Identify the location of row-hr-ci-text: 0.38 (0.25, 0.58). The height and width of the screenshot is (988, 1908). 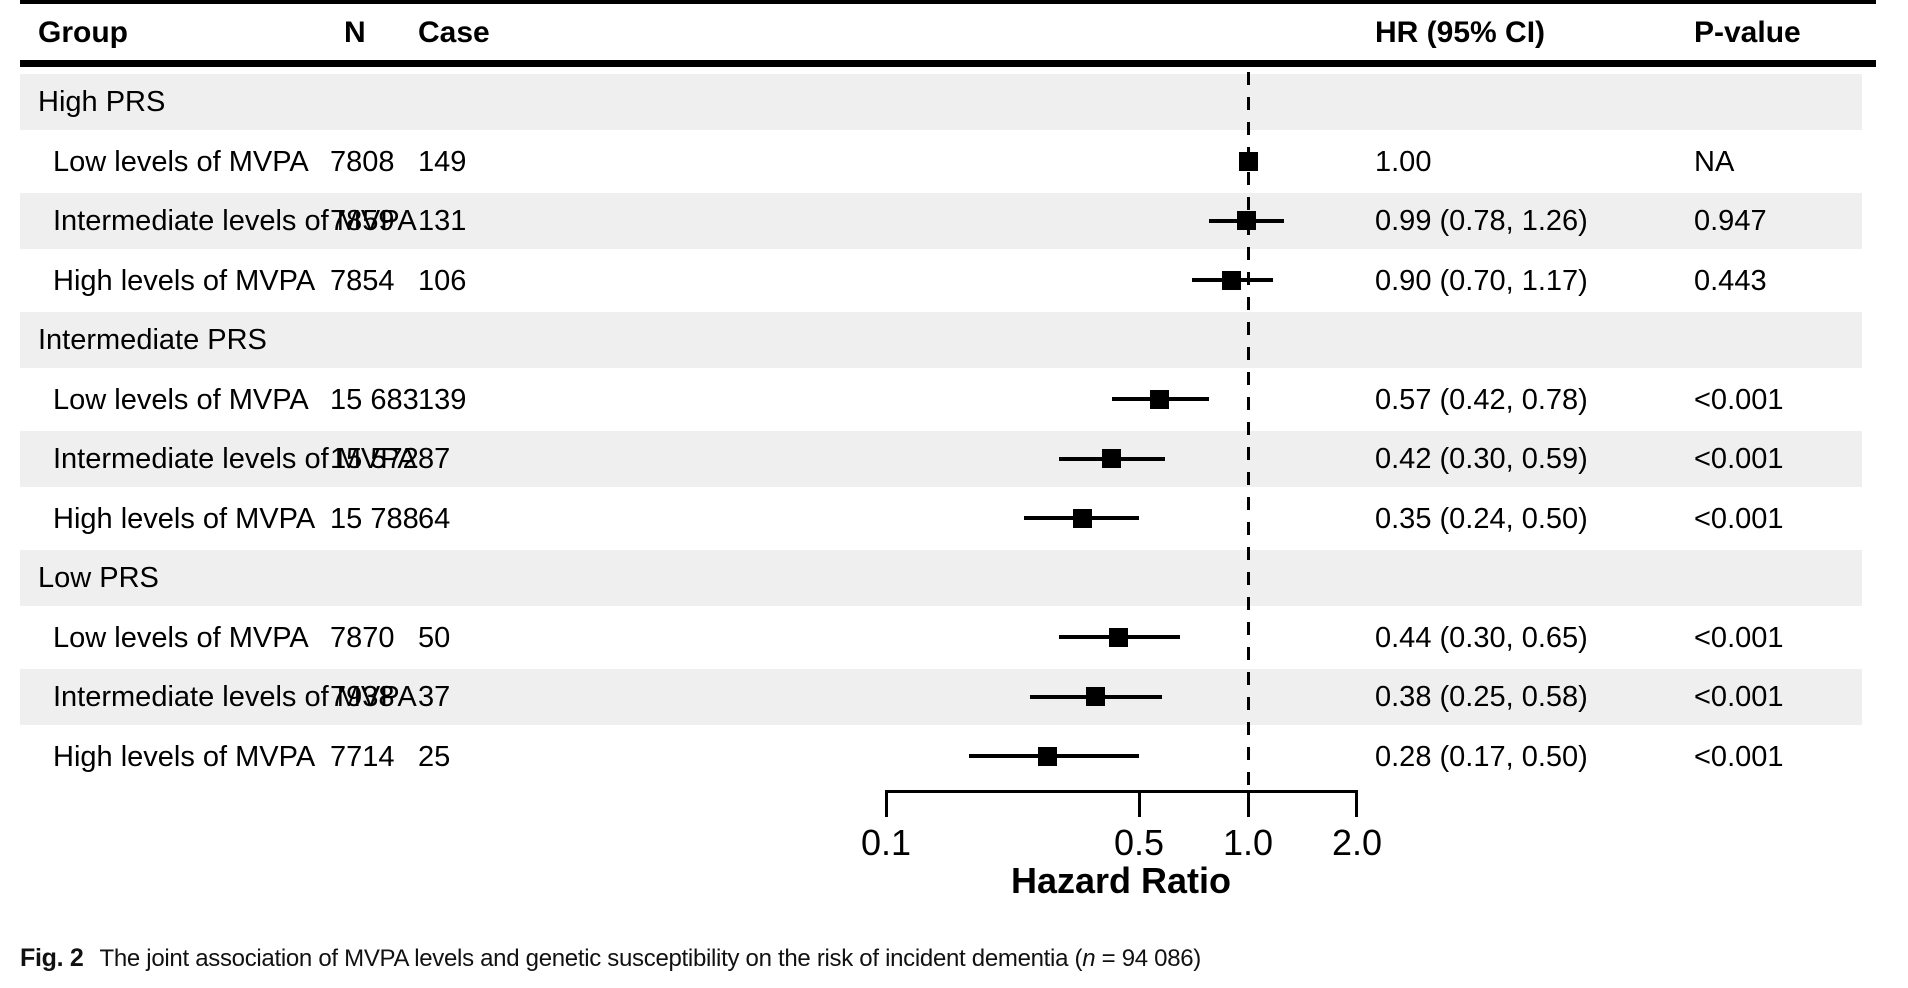
(1481, 697).